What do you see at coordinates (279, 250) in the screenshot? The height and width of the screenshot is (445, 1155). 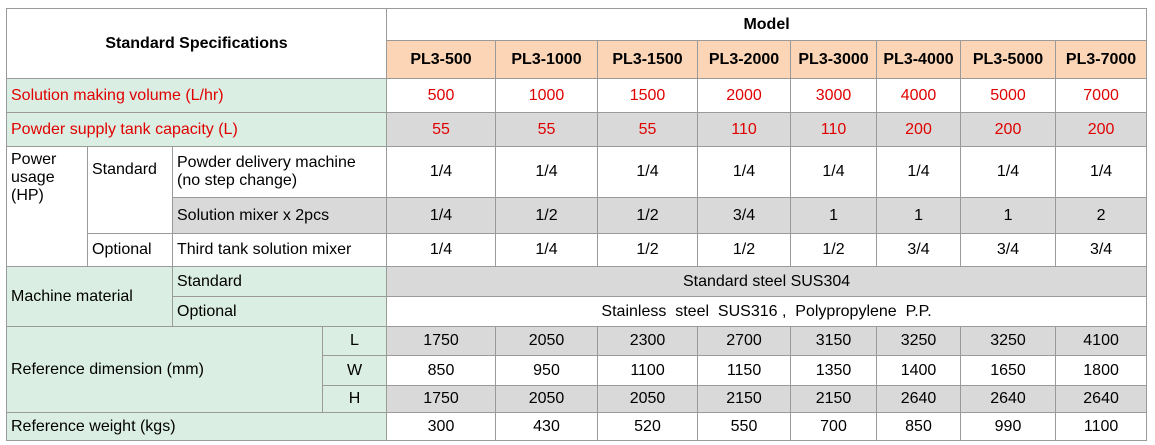 I see `row-label: Third tank solution mixer` at bounding box center [279, 250].